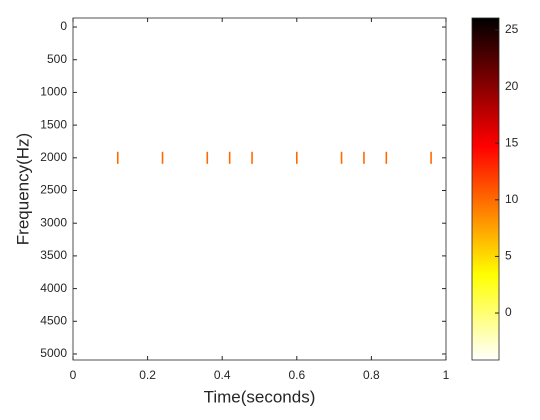 Image resolution: width=540 pixels, height=420 pixels. What do you see at coordinates (53, 255) in the screenshot?
I see `y-tick-label: 3500` at bounding box center [53, 255].